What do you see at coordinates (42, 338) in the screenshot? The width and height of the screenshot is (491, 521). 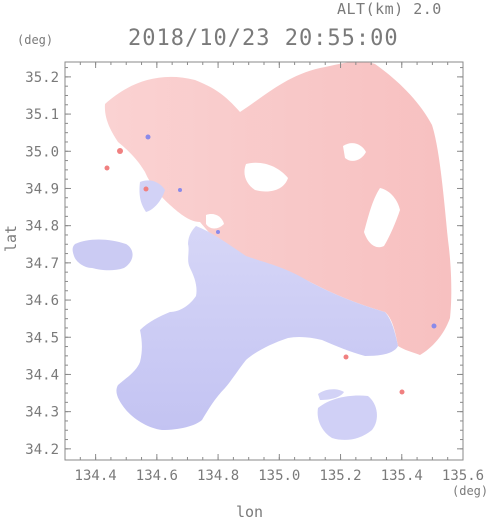 I see `y-tick-label: 34.5` at bounding box center [42, 338].